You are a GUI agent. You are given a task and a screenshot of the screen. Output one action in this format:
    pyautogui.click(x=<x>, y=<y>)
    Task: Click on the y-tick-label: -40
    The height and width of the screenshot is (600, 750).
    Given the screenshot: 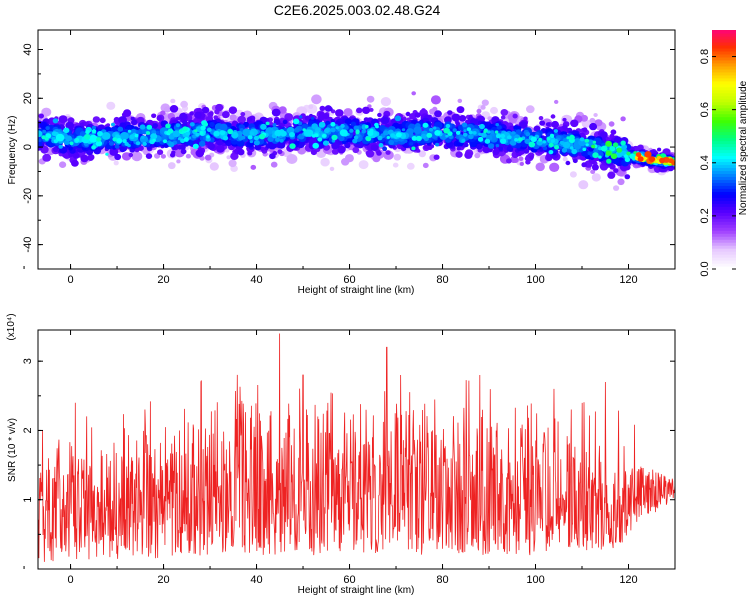 What is the action you would take?
    pyautogui.click(x=28, y=245)
    